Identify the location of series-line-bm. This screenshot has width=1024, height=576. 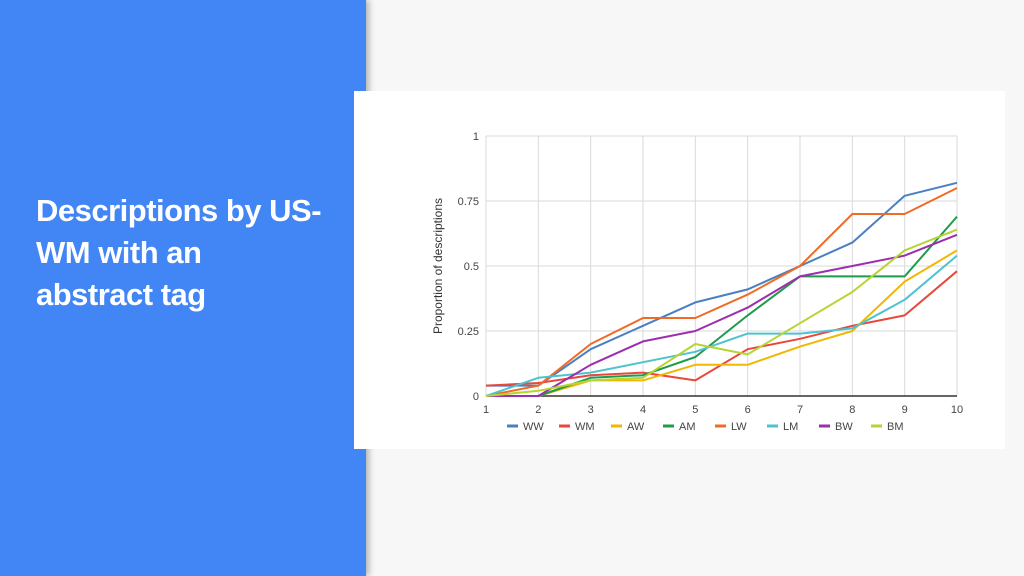
(721, 312).